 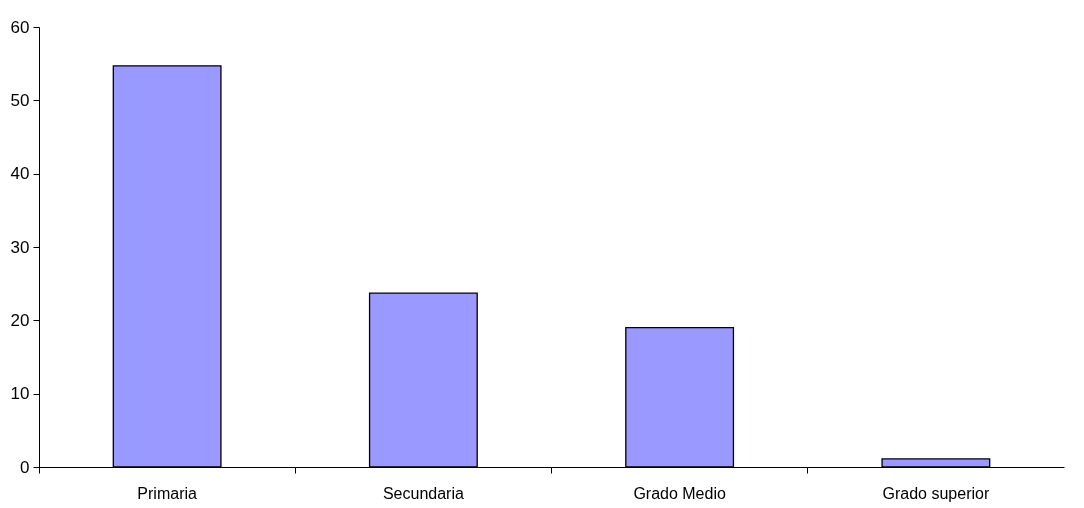 I want to click on x-tick-label: Grado superior, so click(x=936, y=493).